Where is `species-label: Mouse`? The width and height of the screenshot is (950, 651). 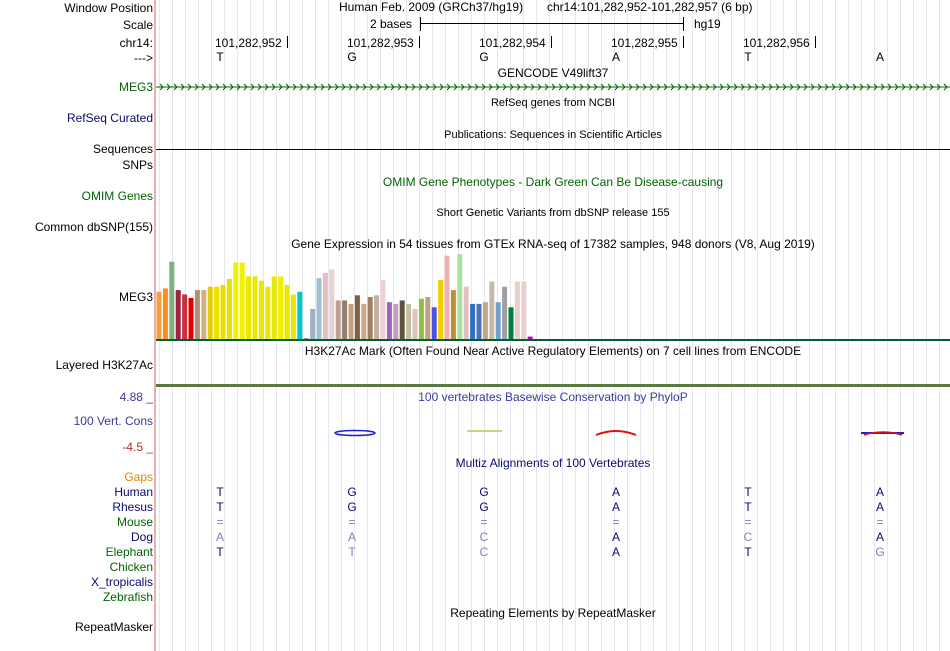
species-label: Mouse is located at coordinates (134, 522).